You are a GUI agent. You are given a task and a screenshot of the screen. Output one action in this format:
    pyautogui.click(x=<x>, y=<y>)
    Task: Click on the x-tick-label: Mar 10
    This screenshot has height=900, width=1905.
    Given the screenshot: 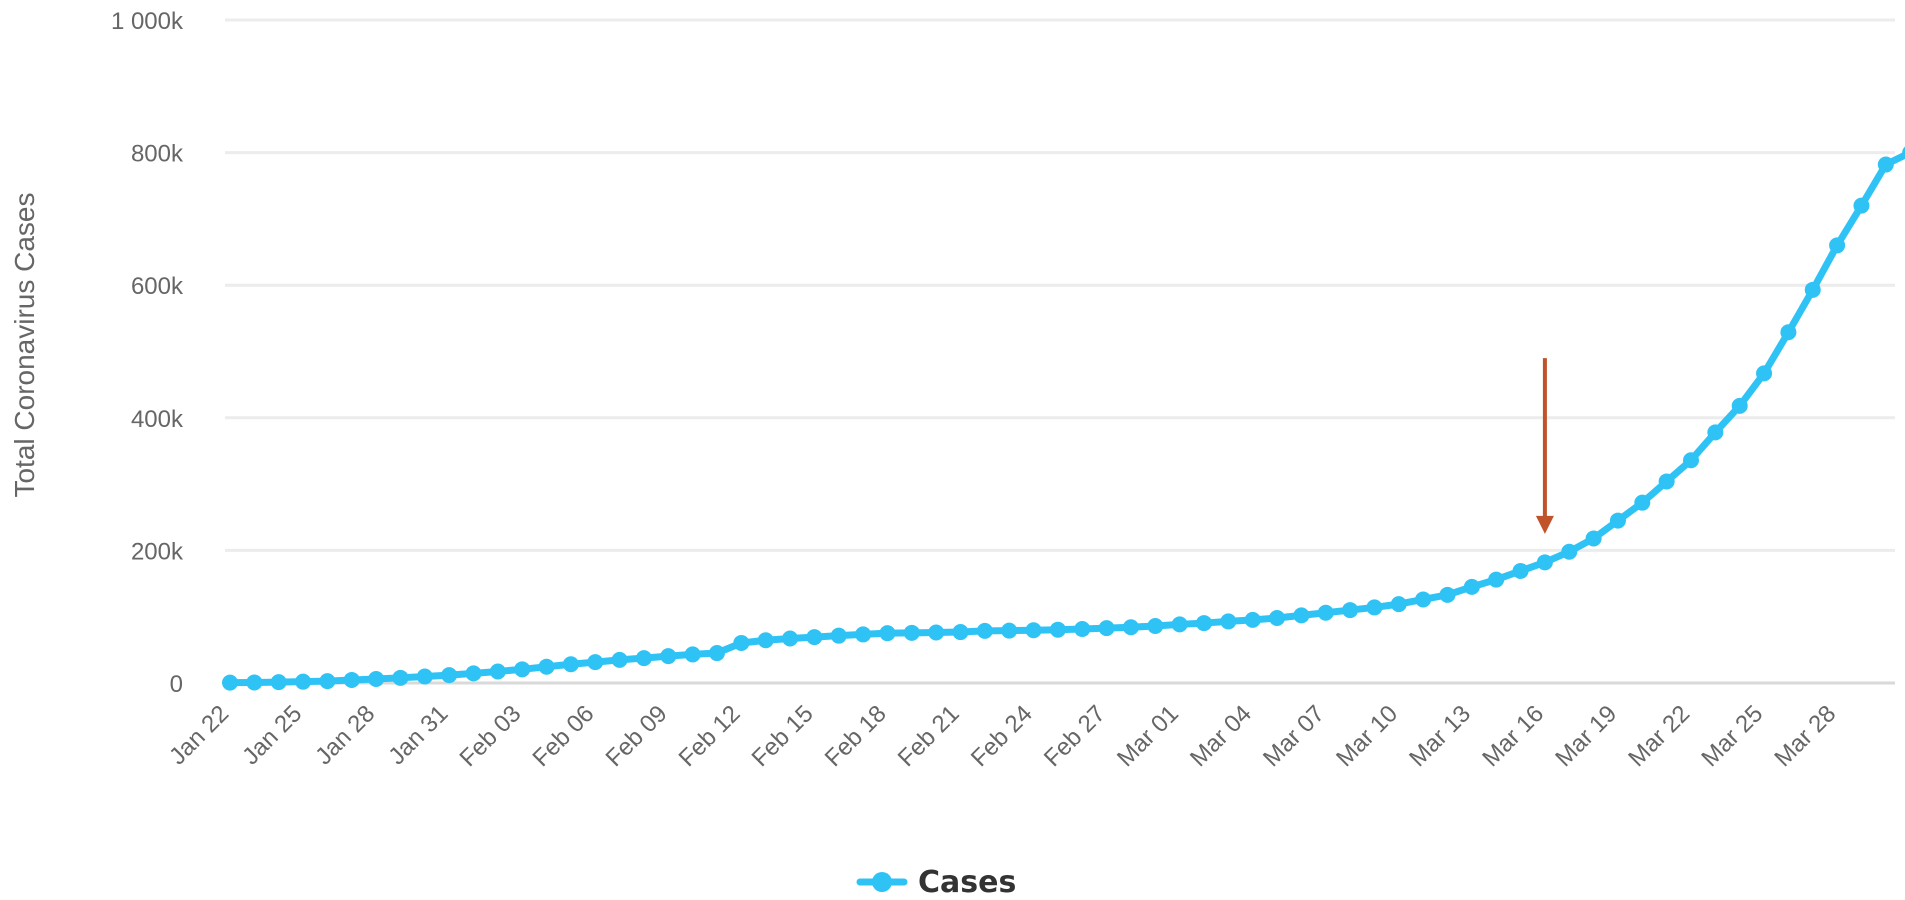 What is the action you would take?
    pyautogui.click(x=1367, y=736)
    